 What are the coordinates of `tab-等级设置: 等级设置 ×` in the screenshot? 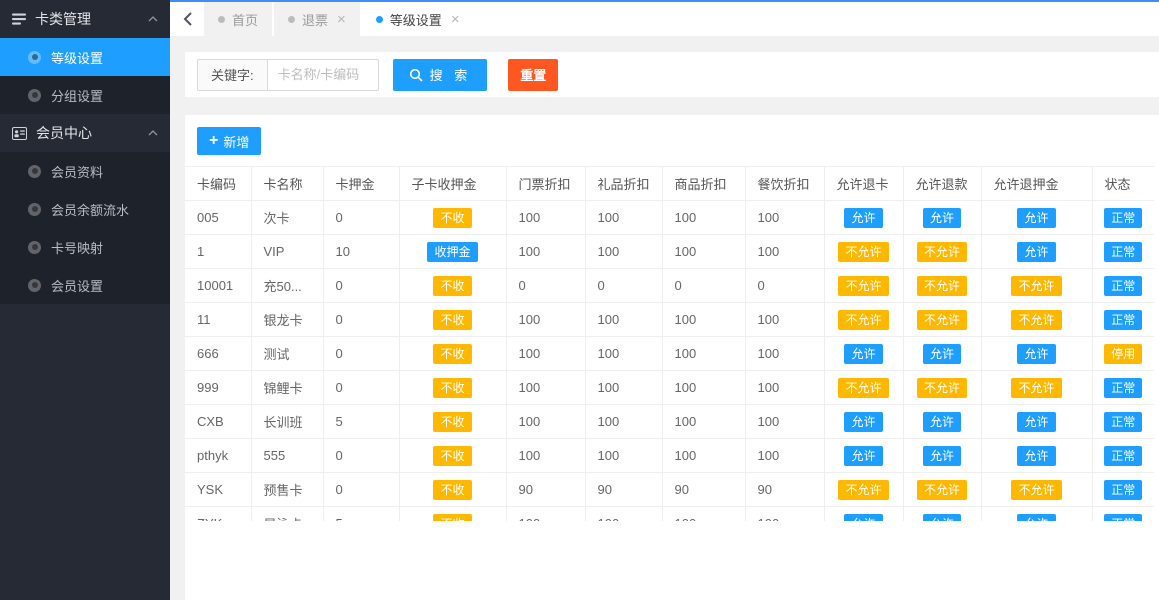 It's located at (418, 19).